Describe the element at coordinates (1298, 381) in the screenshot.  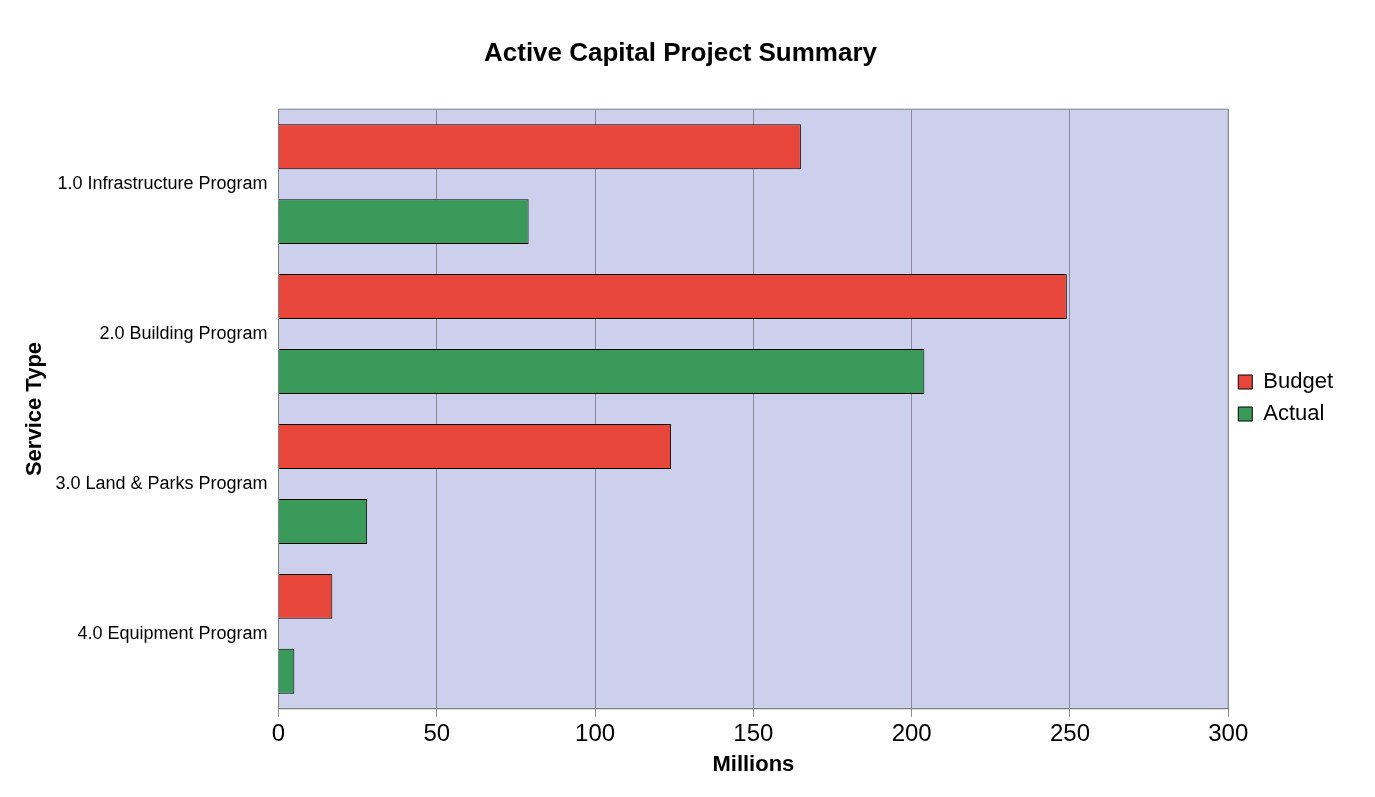
I see `legend-label: Budget` at that location.